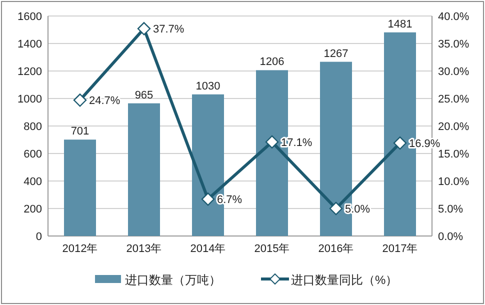  I want to click on data-label: 24.7%, so click(104, 101).